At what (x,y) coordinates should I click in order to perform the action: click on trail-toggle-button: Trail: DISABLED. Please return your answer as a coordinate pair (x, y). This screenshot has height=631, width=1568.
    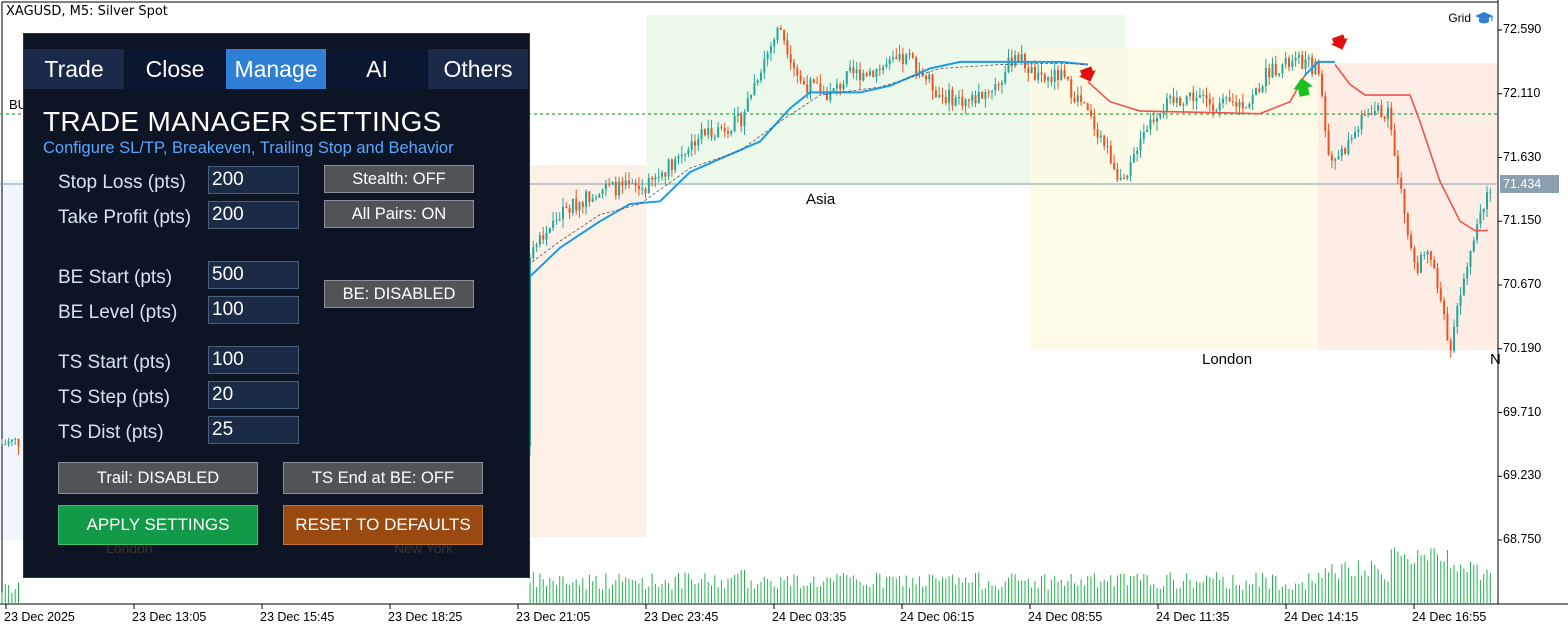
    Looking at the image, I should click on (158, 478).